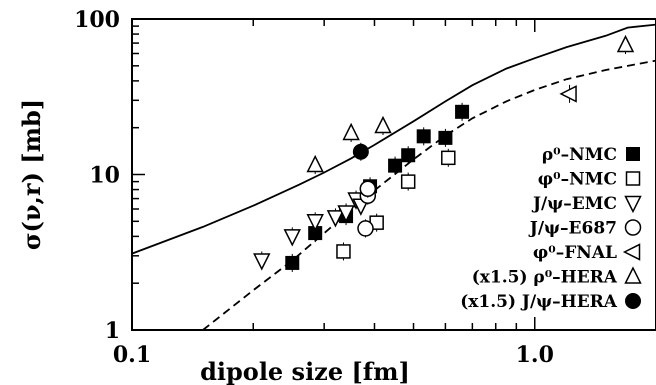 The width and height of the screenshot is (656, 385). What do you see at coordinates (305, 371) in the screenshot?
I see `x-axis-label: dipole size [fm]` at bounding box center [305, 371].